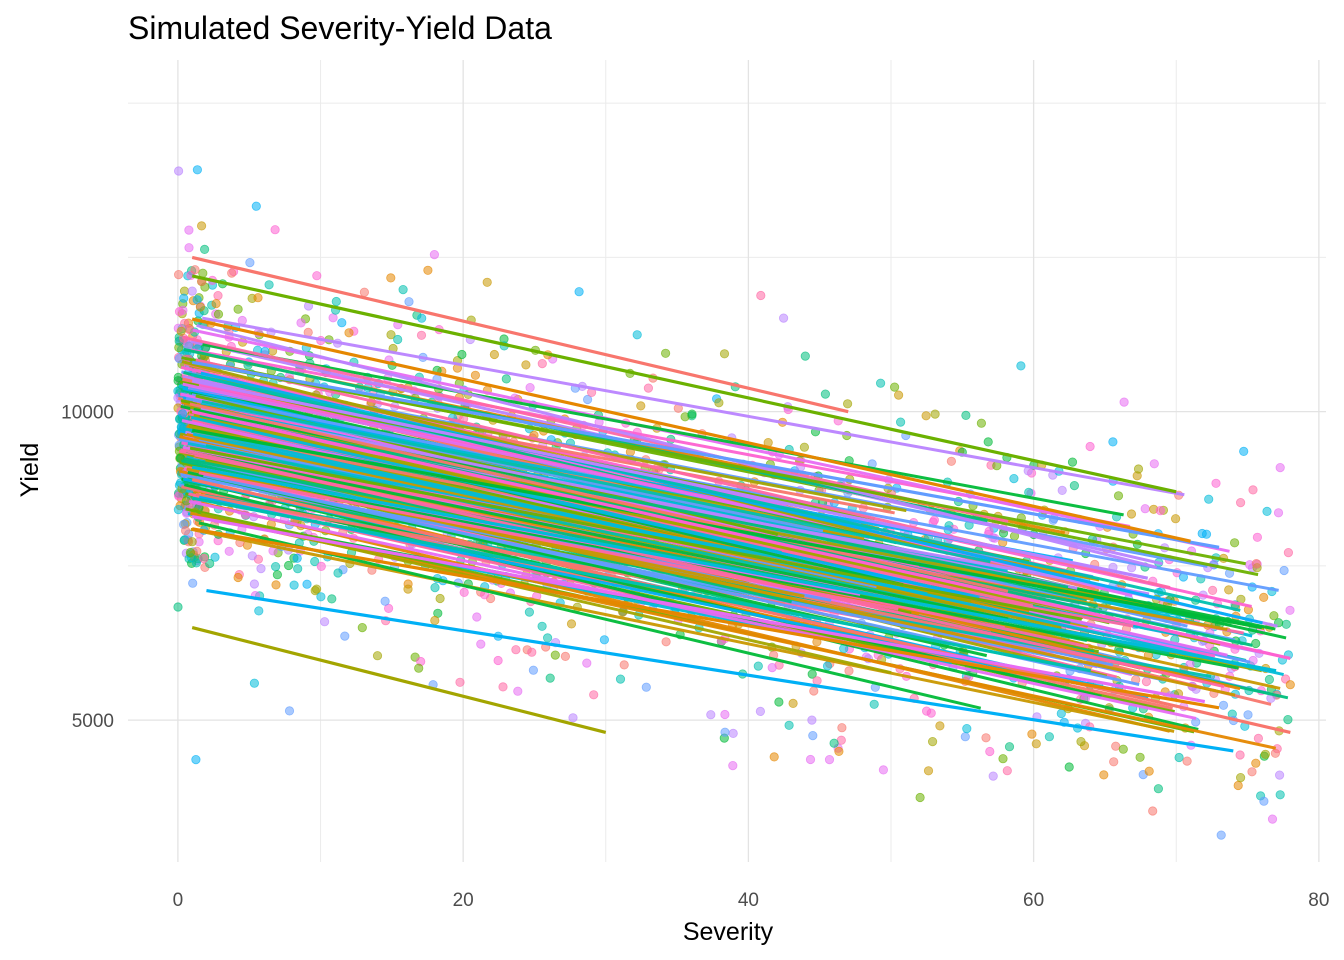 This screenshot has width=1344, height=960. I want to click on x-tick-label: 40, so click(748, 900).